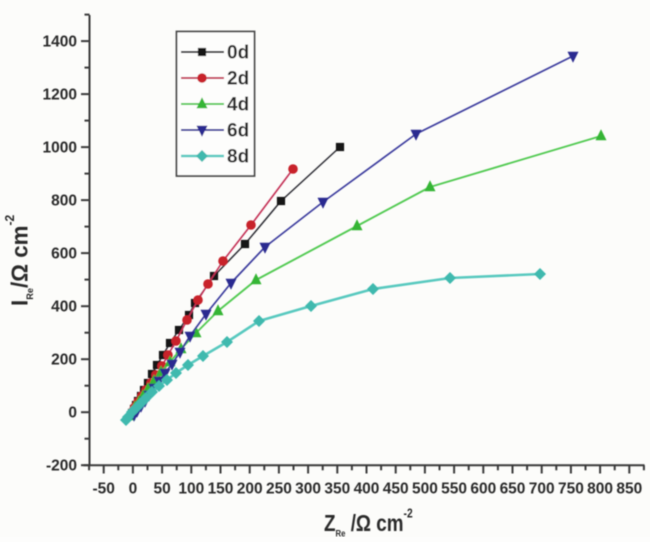 Image resolution: width=650 pixels, height=542 pixels. What do you see at coordinates (61, 466) in the screenshot?
I see `svg-text: -200` at bounding box center [61, 466].